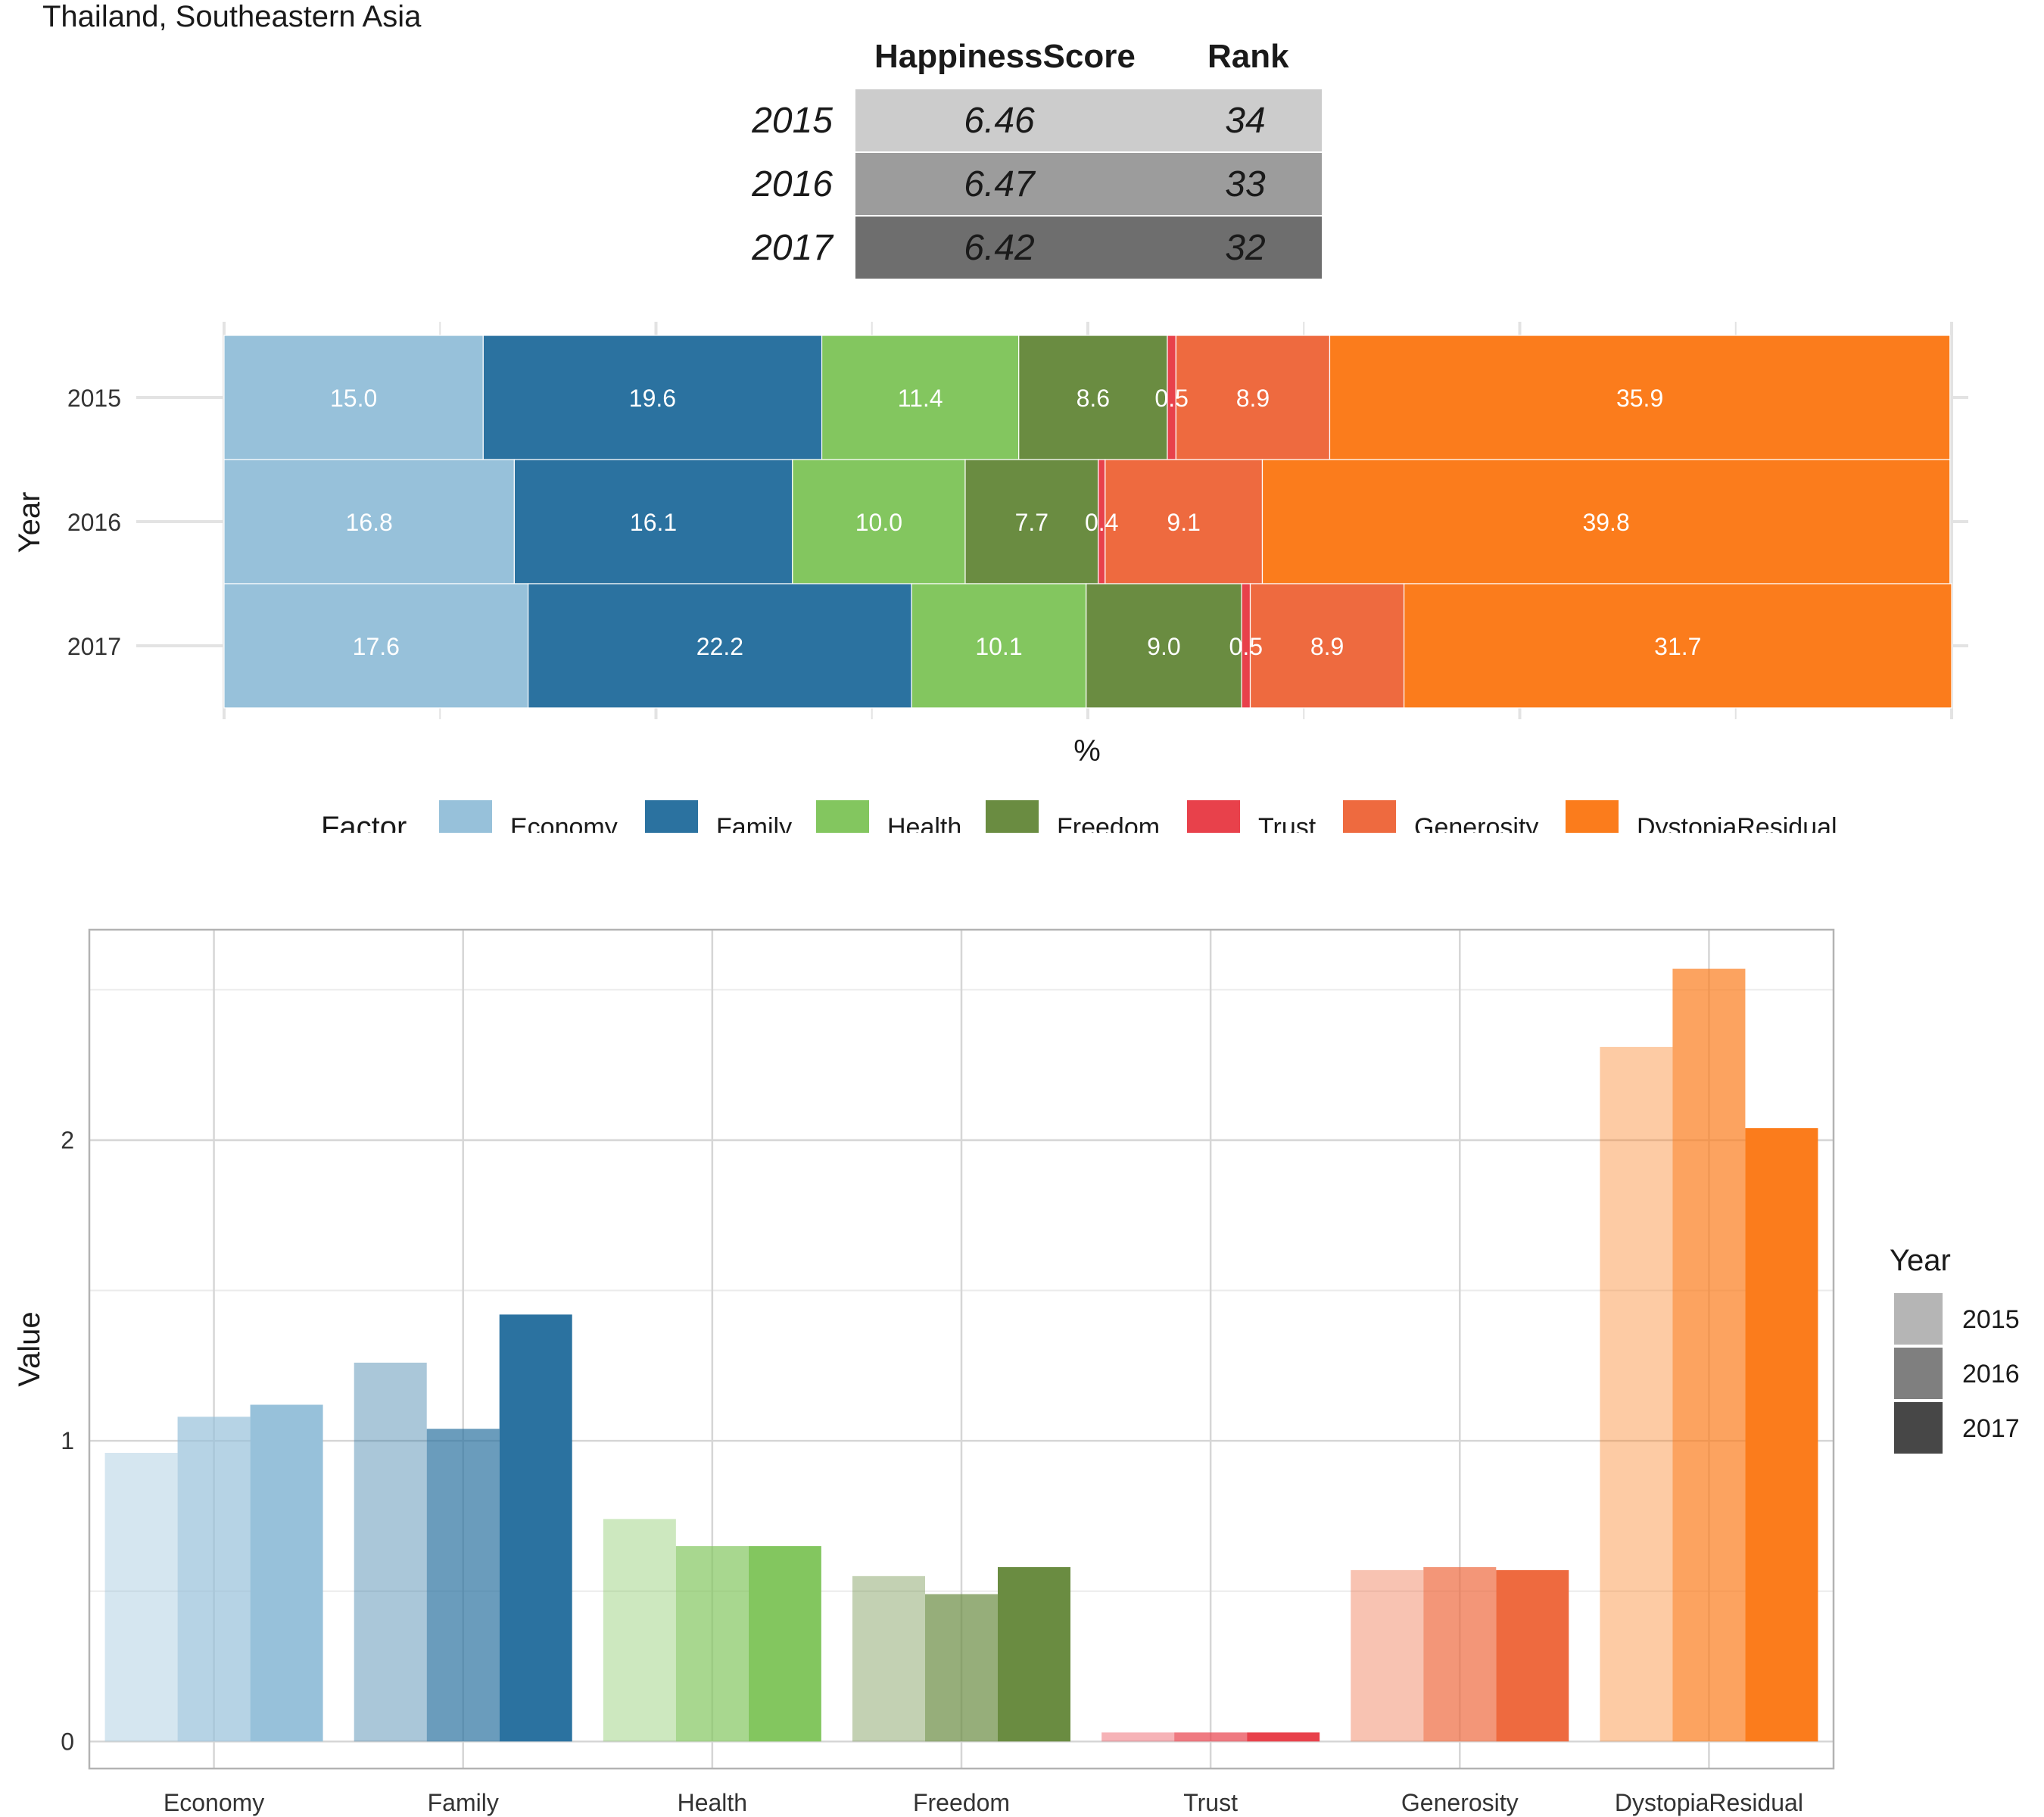  I want to click on data-label: 10.0, so click(878, 522).